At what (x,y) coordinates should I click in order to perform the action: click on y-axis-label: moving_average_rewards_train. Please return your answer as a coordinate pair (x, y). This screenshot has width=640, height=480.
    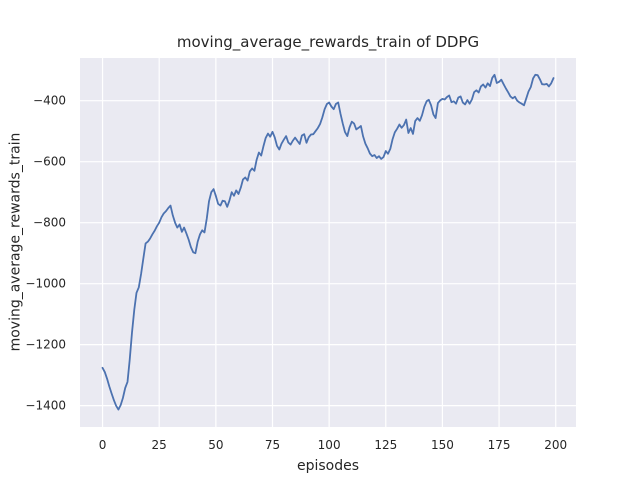
    Looking at the image, I should click on (15, 242).